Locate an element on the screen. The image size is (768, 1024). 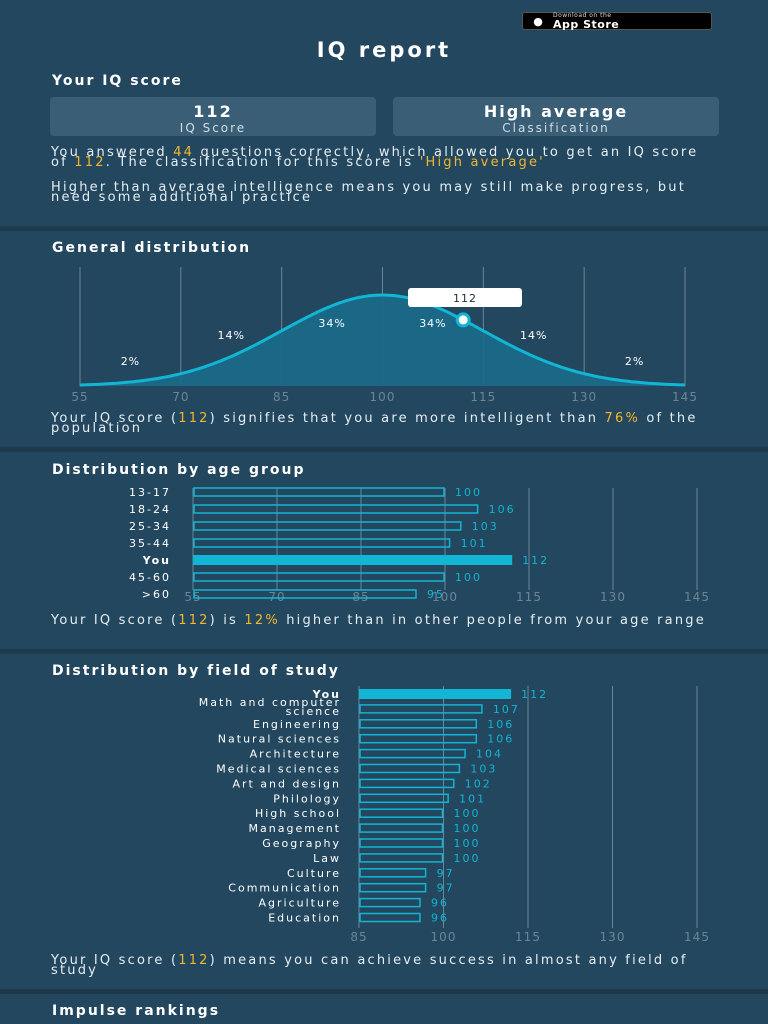
classification-card: High average Classification is located at coordinates (556, 116).